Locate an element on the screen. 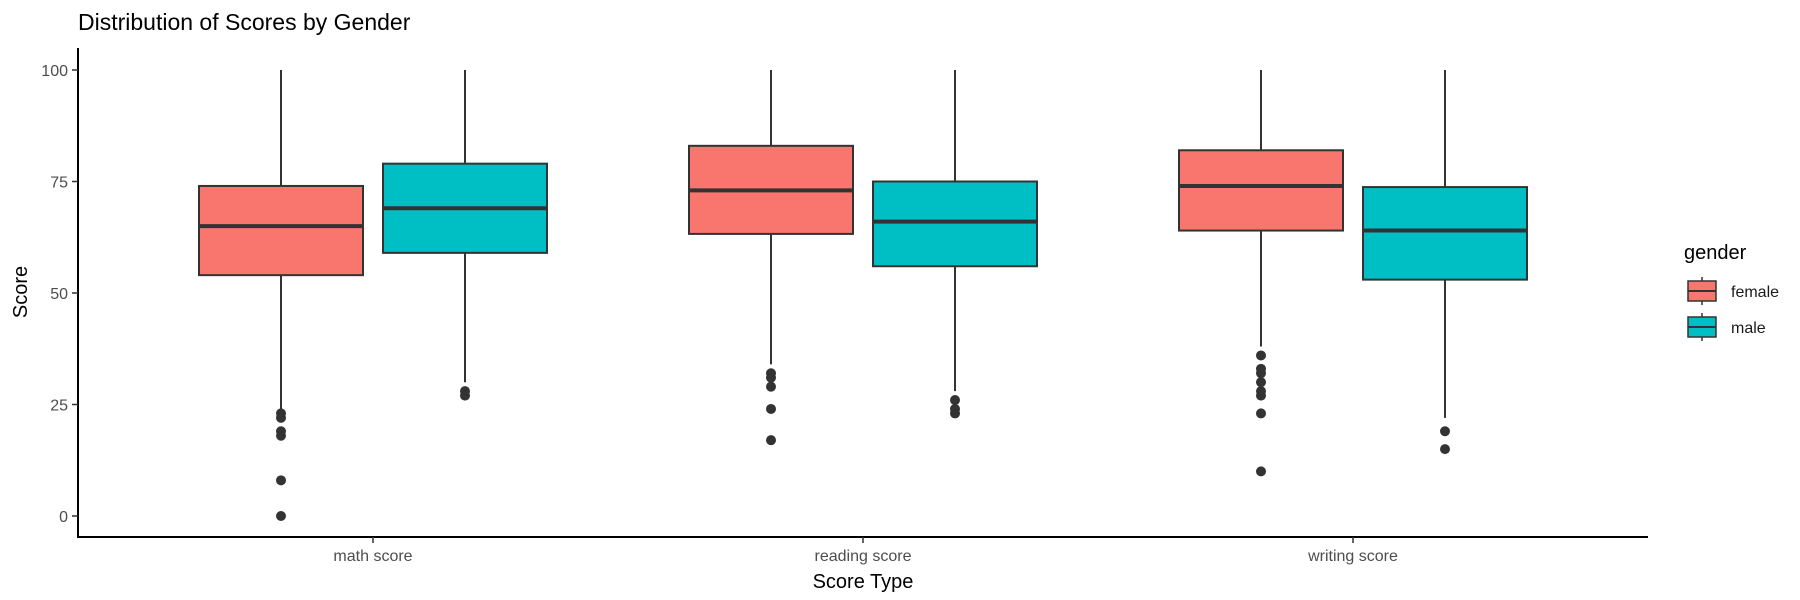 The height and width of the screenshot is (600, 1800). legend-item-female: female is located at coordinates (1733, 291).